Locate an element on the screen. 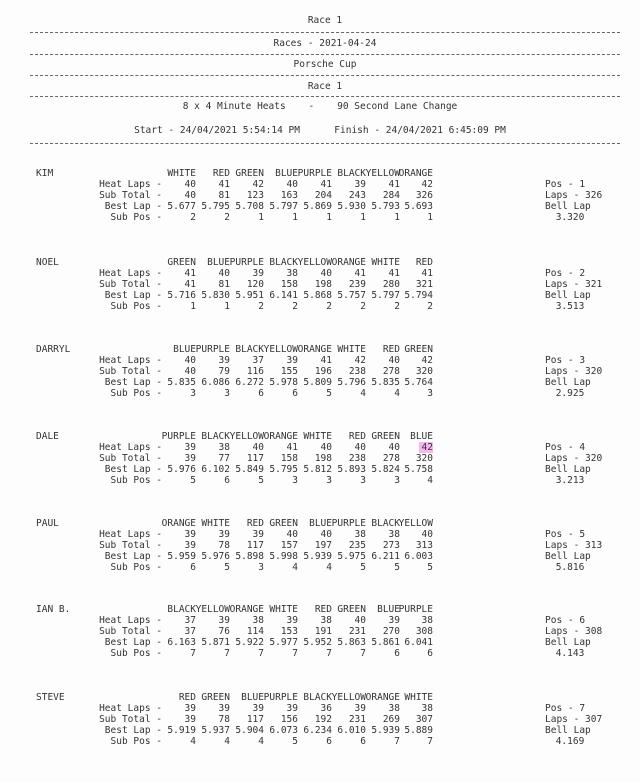 The height and width of the screenshot is (782, 640). lane-value: 120 is located at coordinates (255, 284).